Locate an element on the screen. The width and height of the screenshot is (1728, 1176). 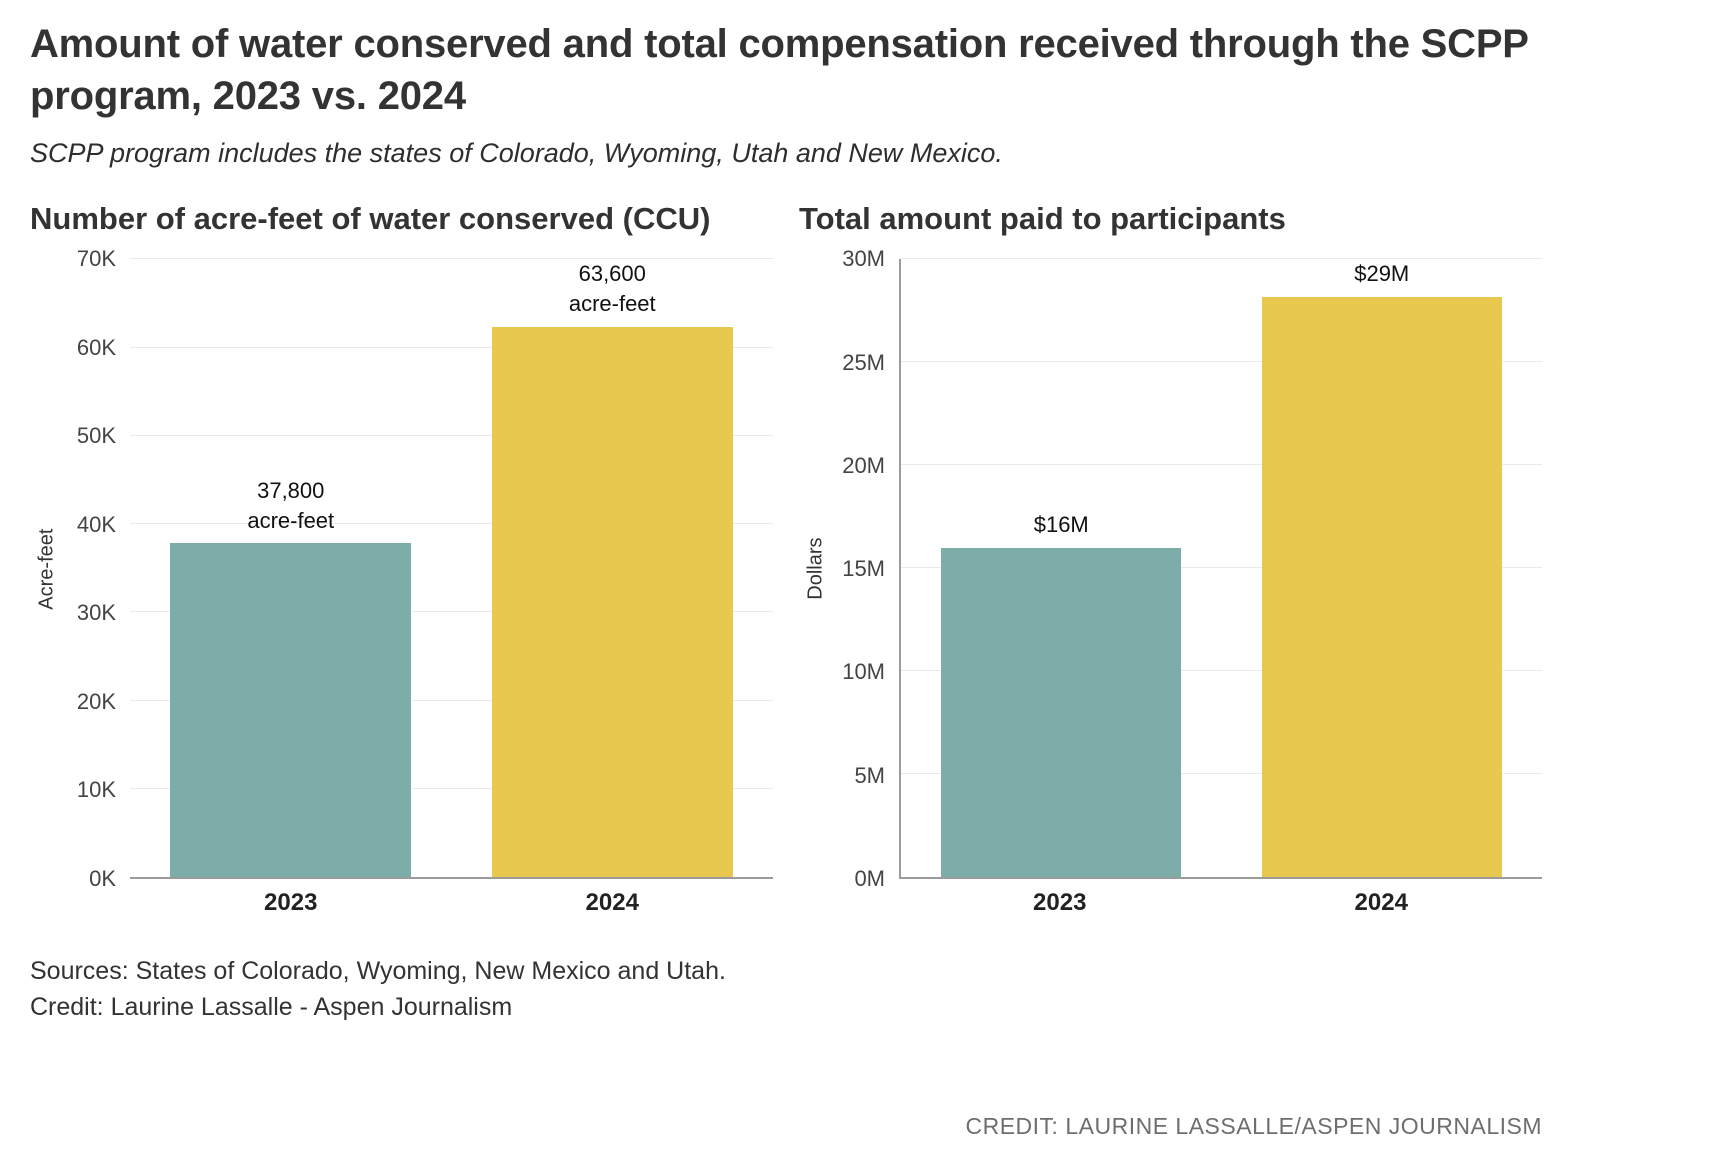
bar-column-2024: 63,600 acre-feet is located at coordinates (613, 568).